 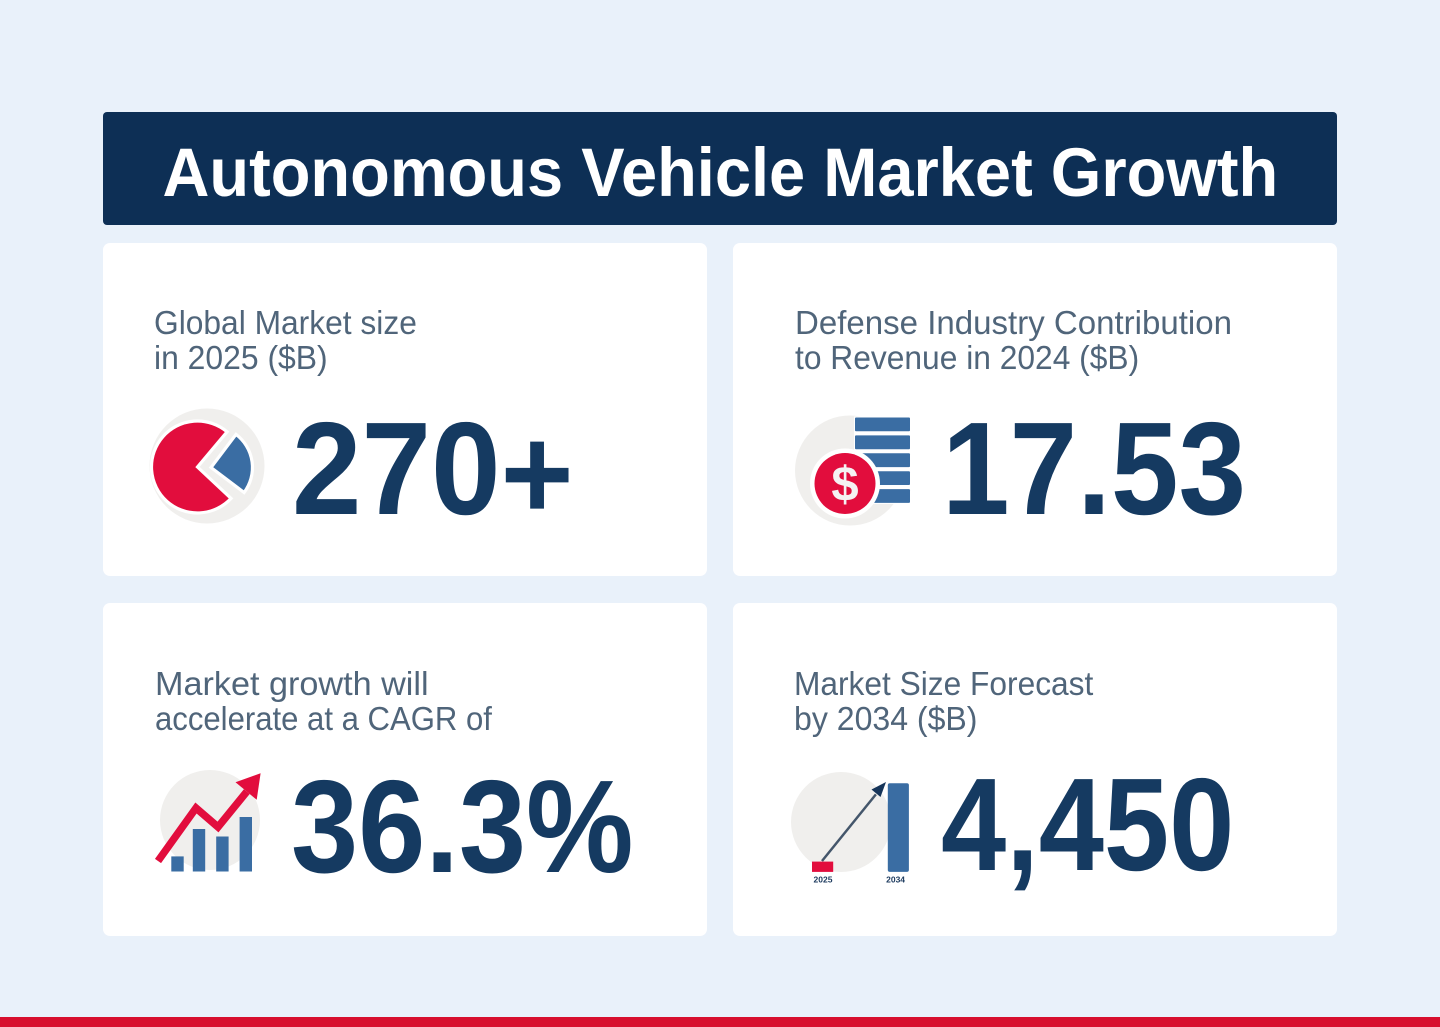 What do you see at coordinates (895, 880) in the screenshot?
I see `svg-text: 2034` at bounding box center [895, 880].